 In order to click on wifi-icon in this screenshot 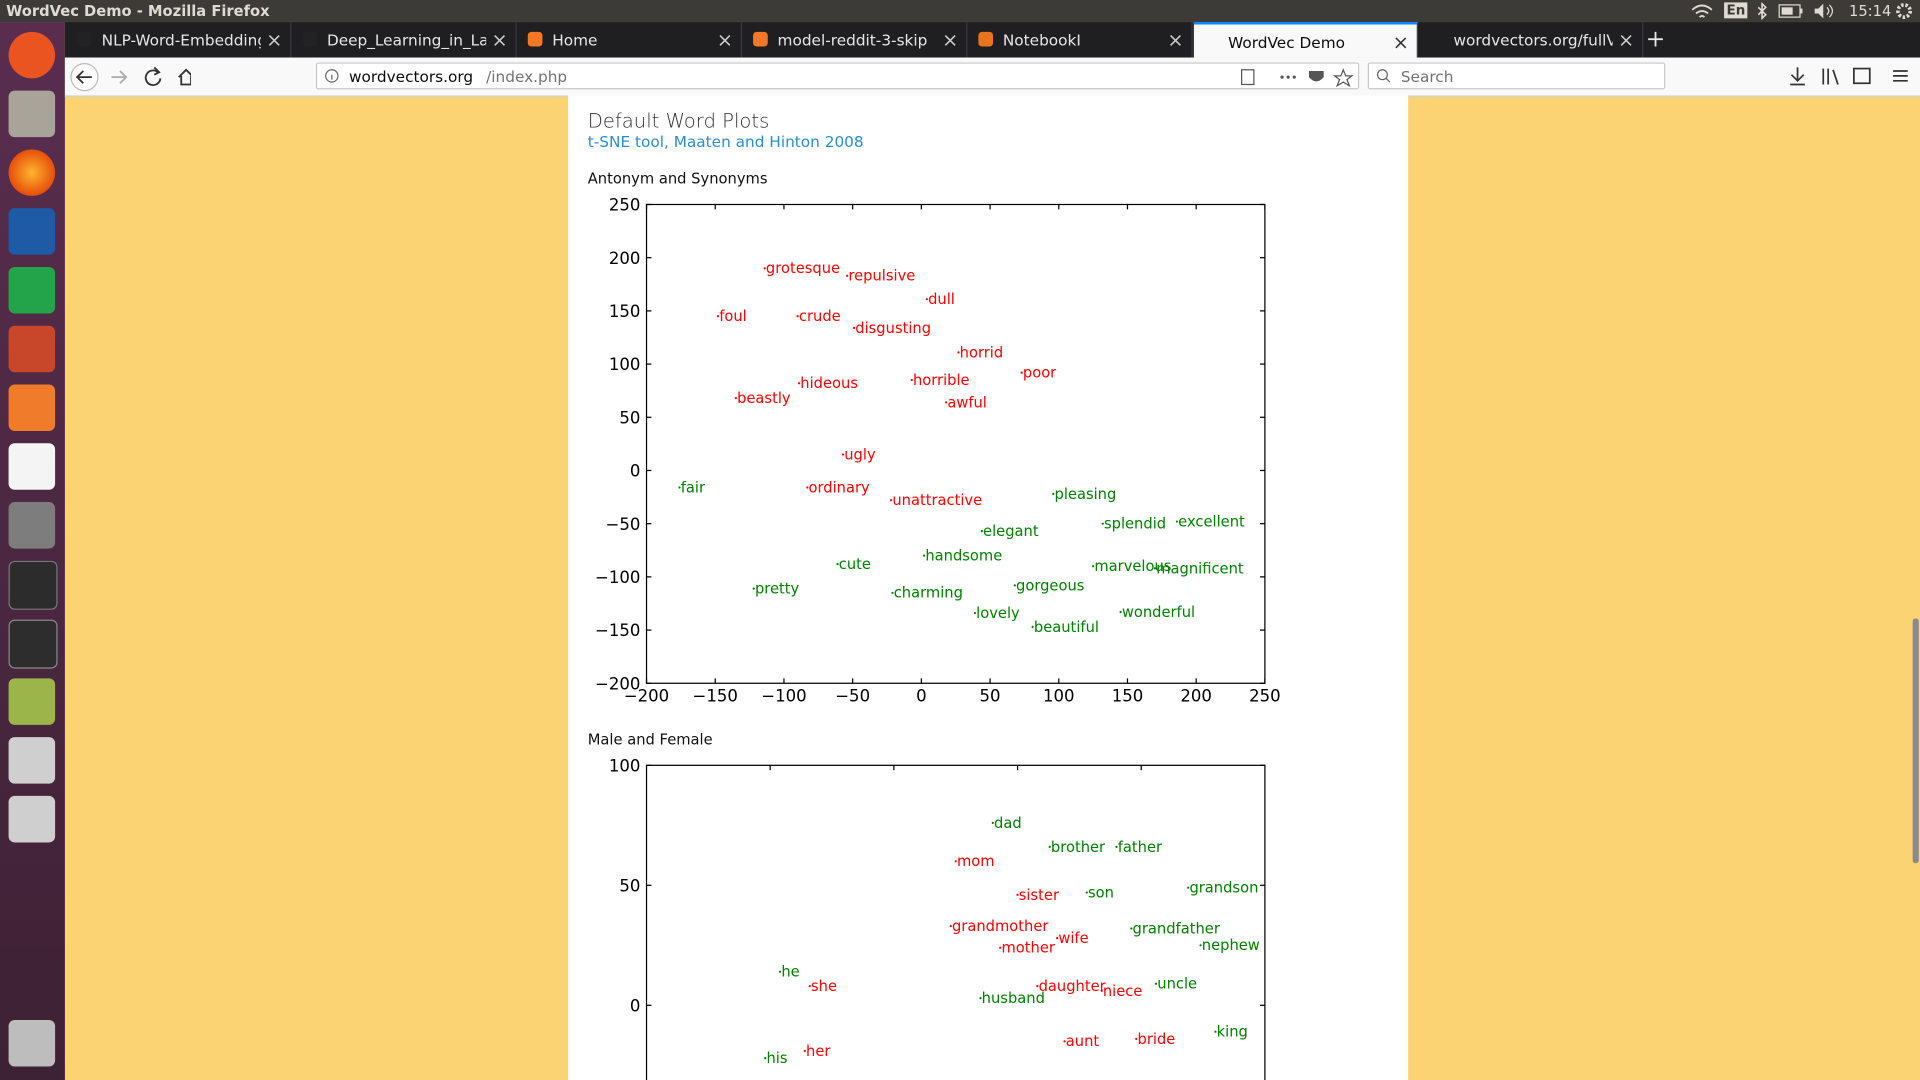, I will do `click(1702, 10)`.